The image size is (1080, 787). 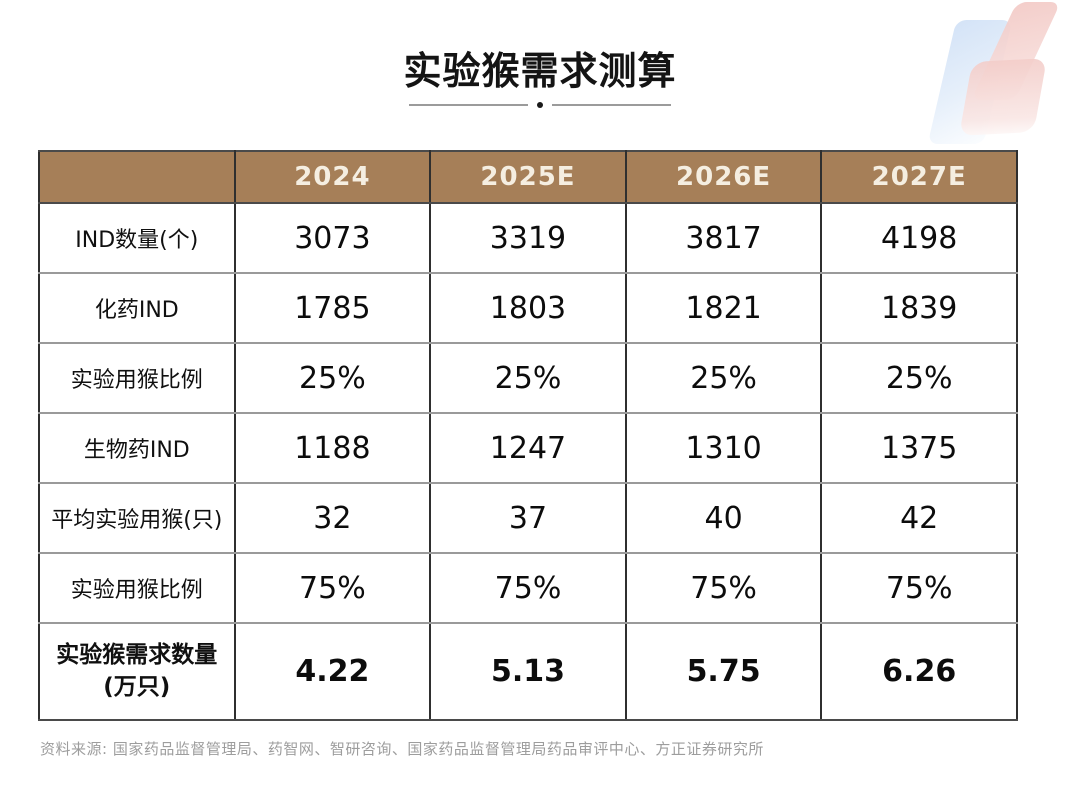 What do you see at coordinates (332, 448) in the screenshot?
I see `cell-value: 1188` at bounding box center [332, 448].